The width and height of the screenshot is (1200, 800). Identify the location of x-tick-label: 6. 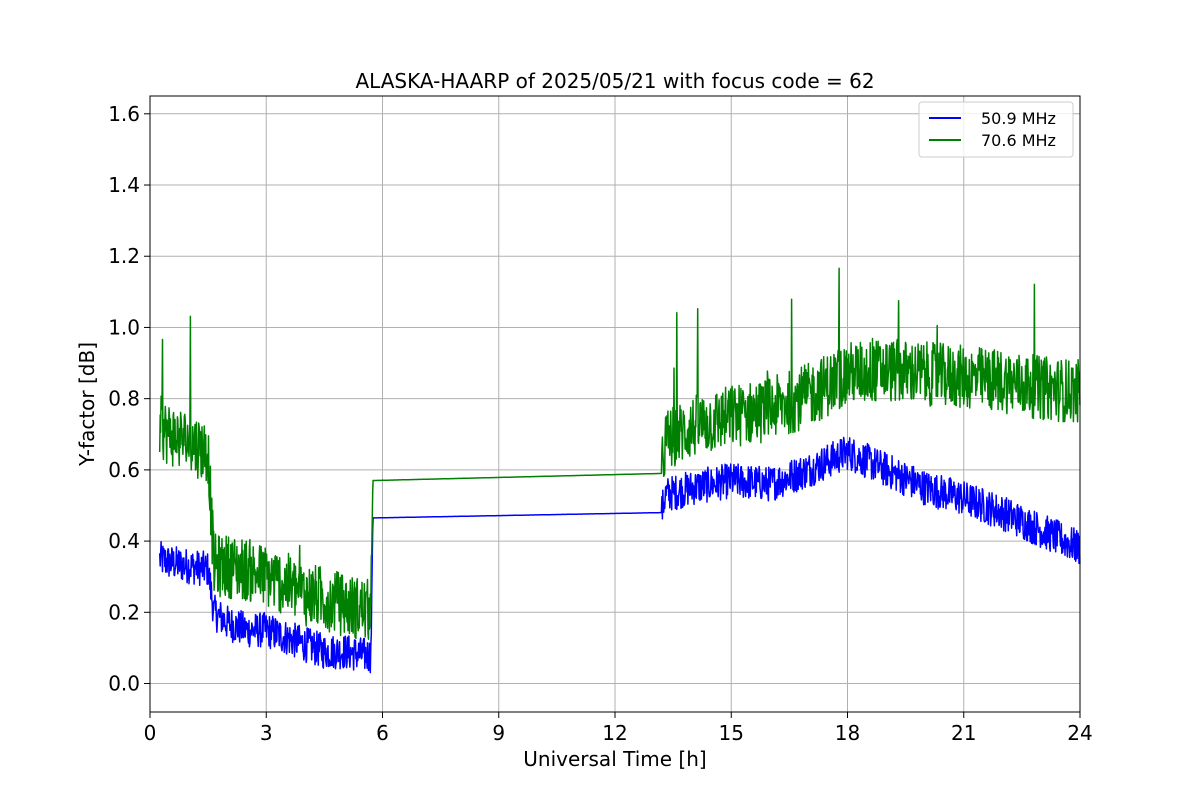
(382, 733).